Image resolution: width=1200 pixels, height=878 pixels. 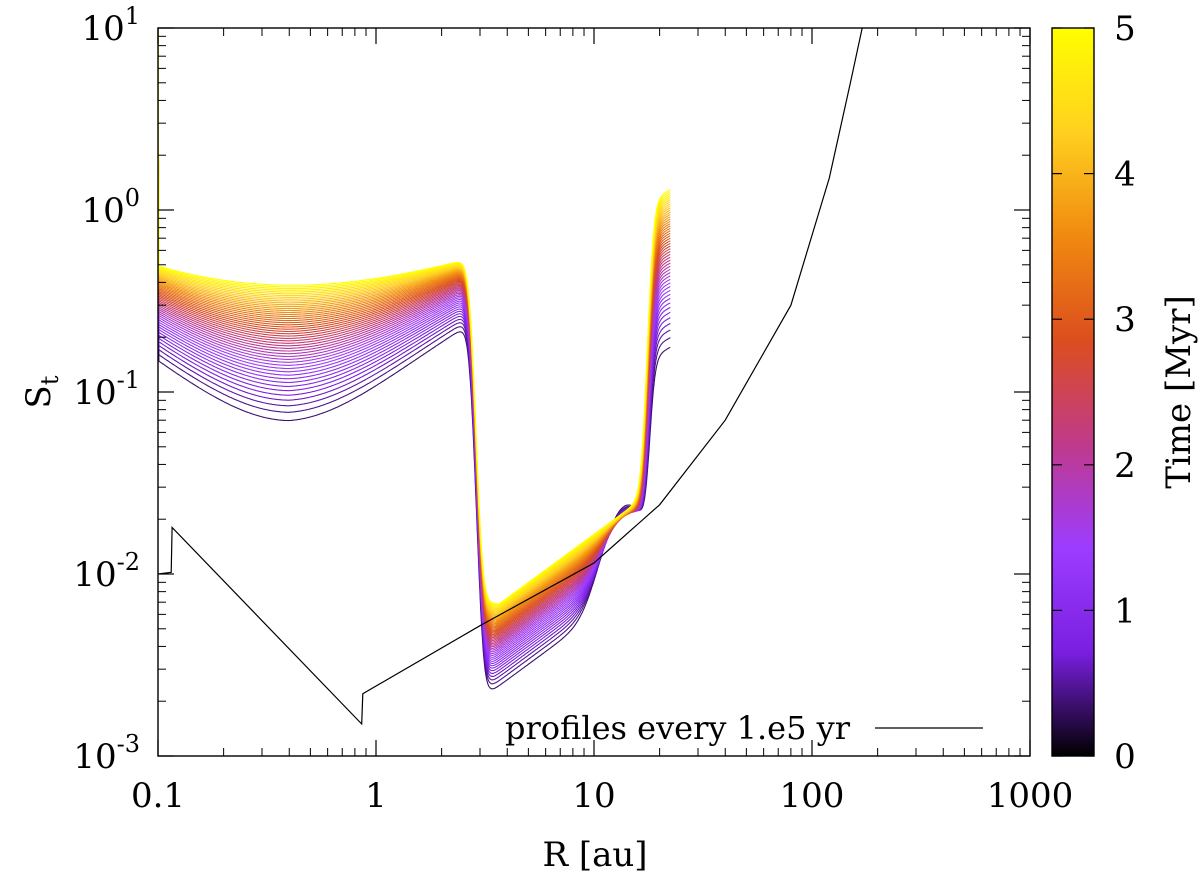 I want to click on y-tick-label: 10¹, so click(x=110, y=25).